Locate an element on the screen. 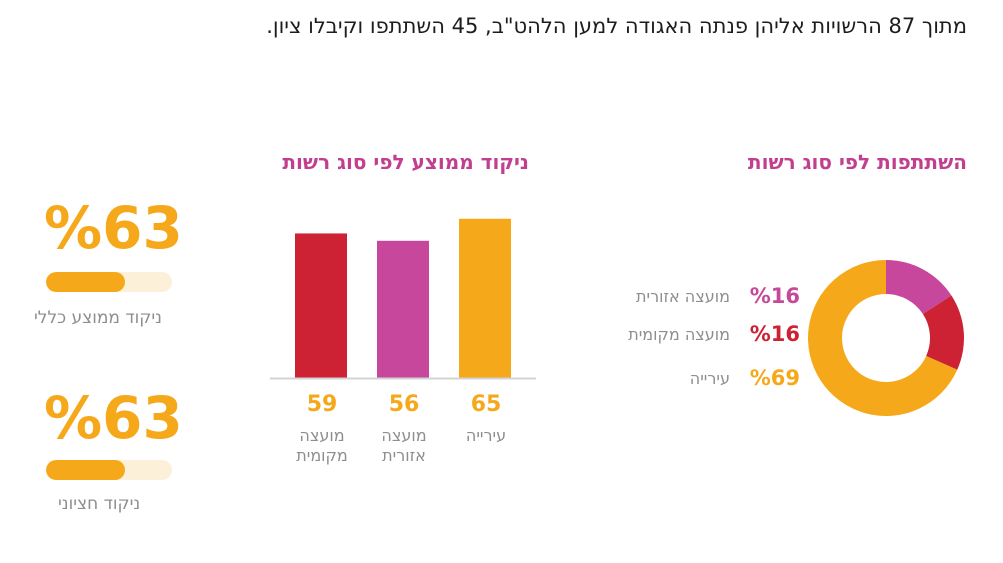  bar-label-regional-council: מועצה אזורית is located at coordinates (404, 446).